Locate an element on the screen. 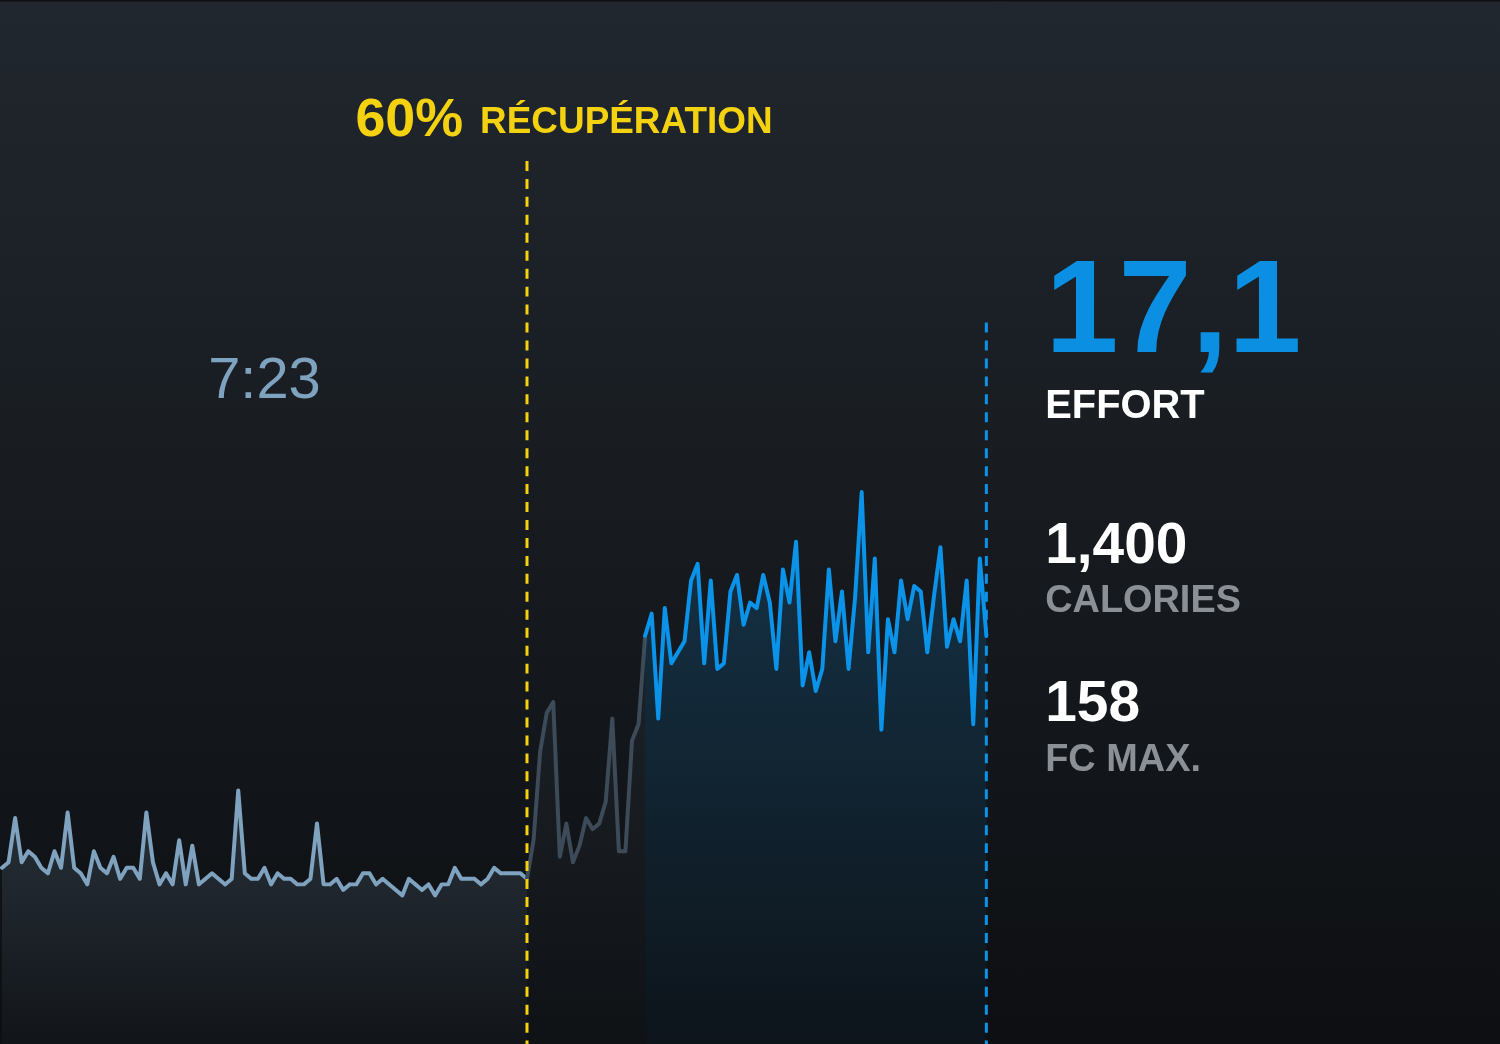 This screenshot has width=1500, height=1044. text: 1,400 is located at coordinates (1116, 543).